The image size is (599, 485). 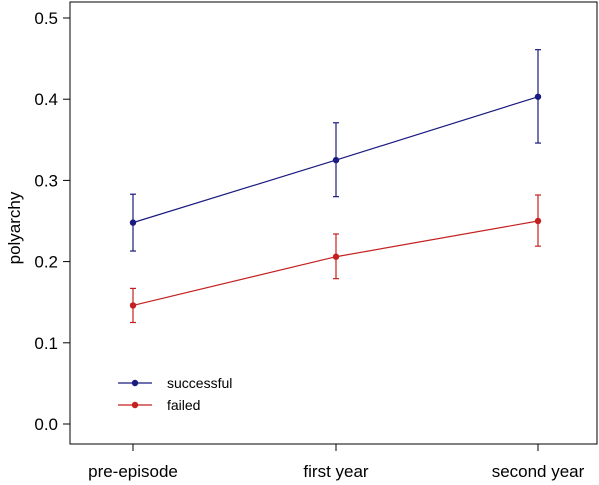 I want to click on y-axis: 0.0 0.1 0.2 0.3 0.4 0.5, so click(x=52, y=221).